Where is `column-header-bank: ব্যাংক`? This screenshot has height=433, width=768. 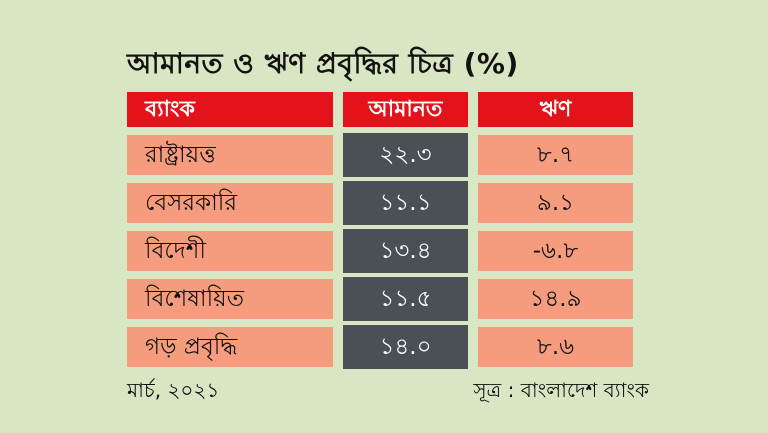
column-header-bank: ব্যাংক is located at coordinates (230, 109).